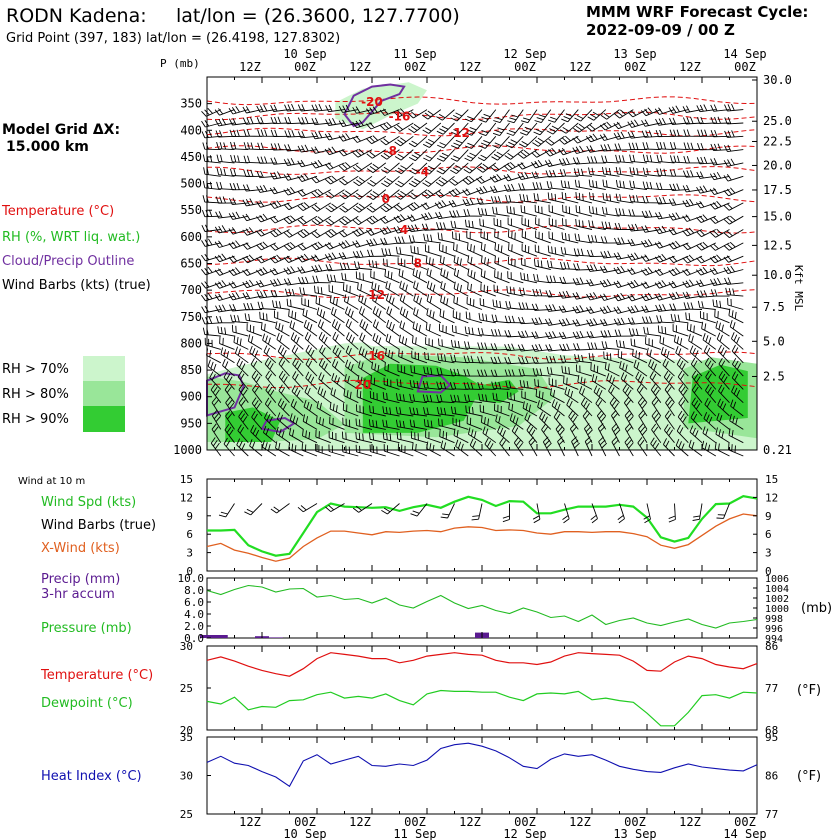 The image size is (840, 840). Describe the element at coordinates (774, 619) in the screenshot. I see `pressure-tick-label-998: 998` at that location.